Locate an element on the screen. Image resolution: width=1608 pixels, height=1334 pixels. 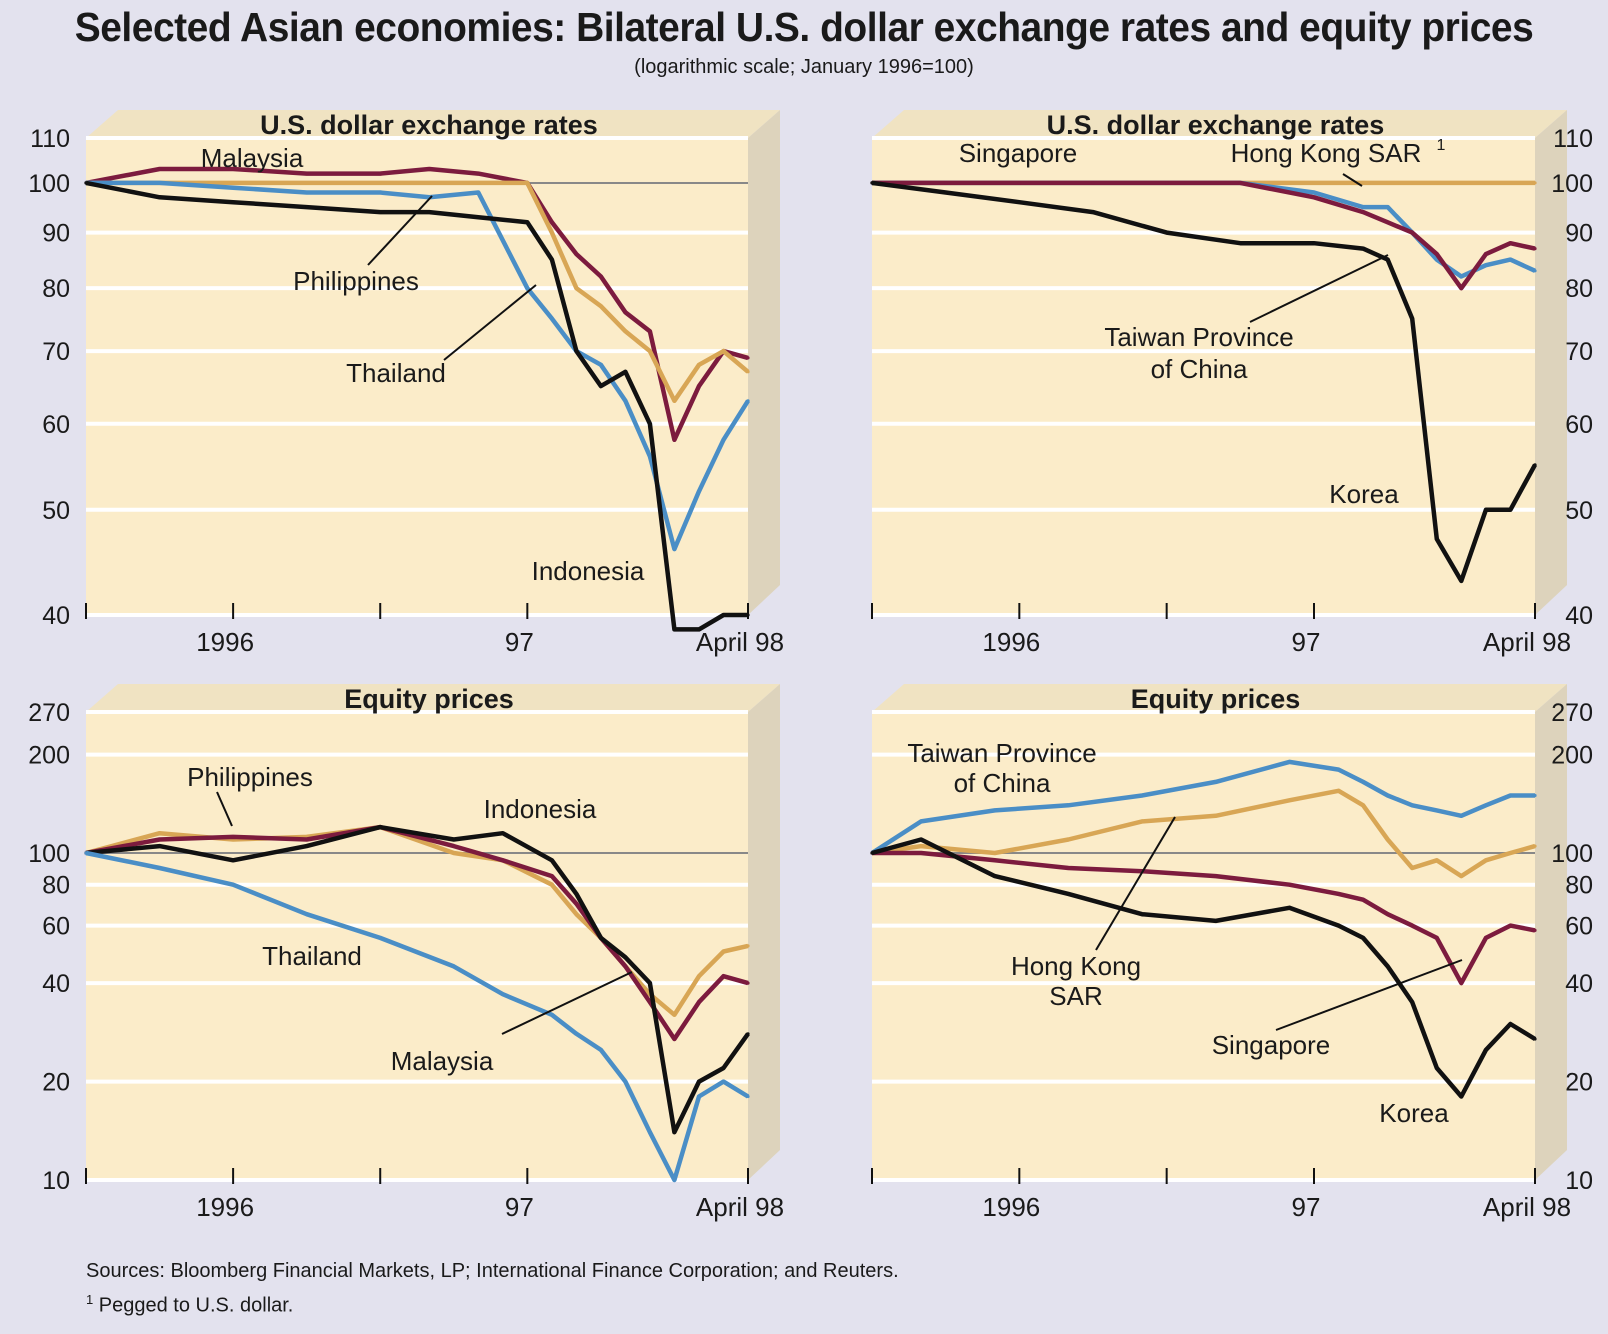
series-line is located at coordinates (1204, 968).